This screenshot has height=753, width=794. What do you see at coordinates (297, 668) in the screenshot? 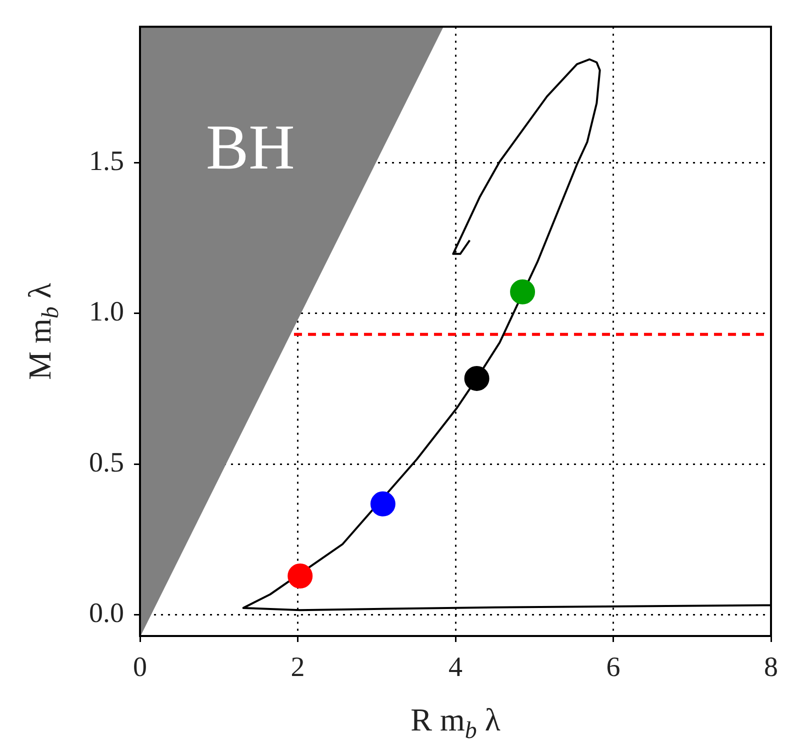
I see `x-tick-label: 2` at bounding box center [297, 668].